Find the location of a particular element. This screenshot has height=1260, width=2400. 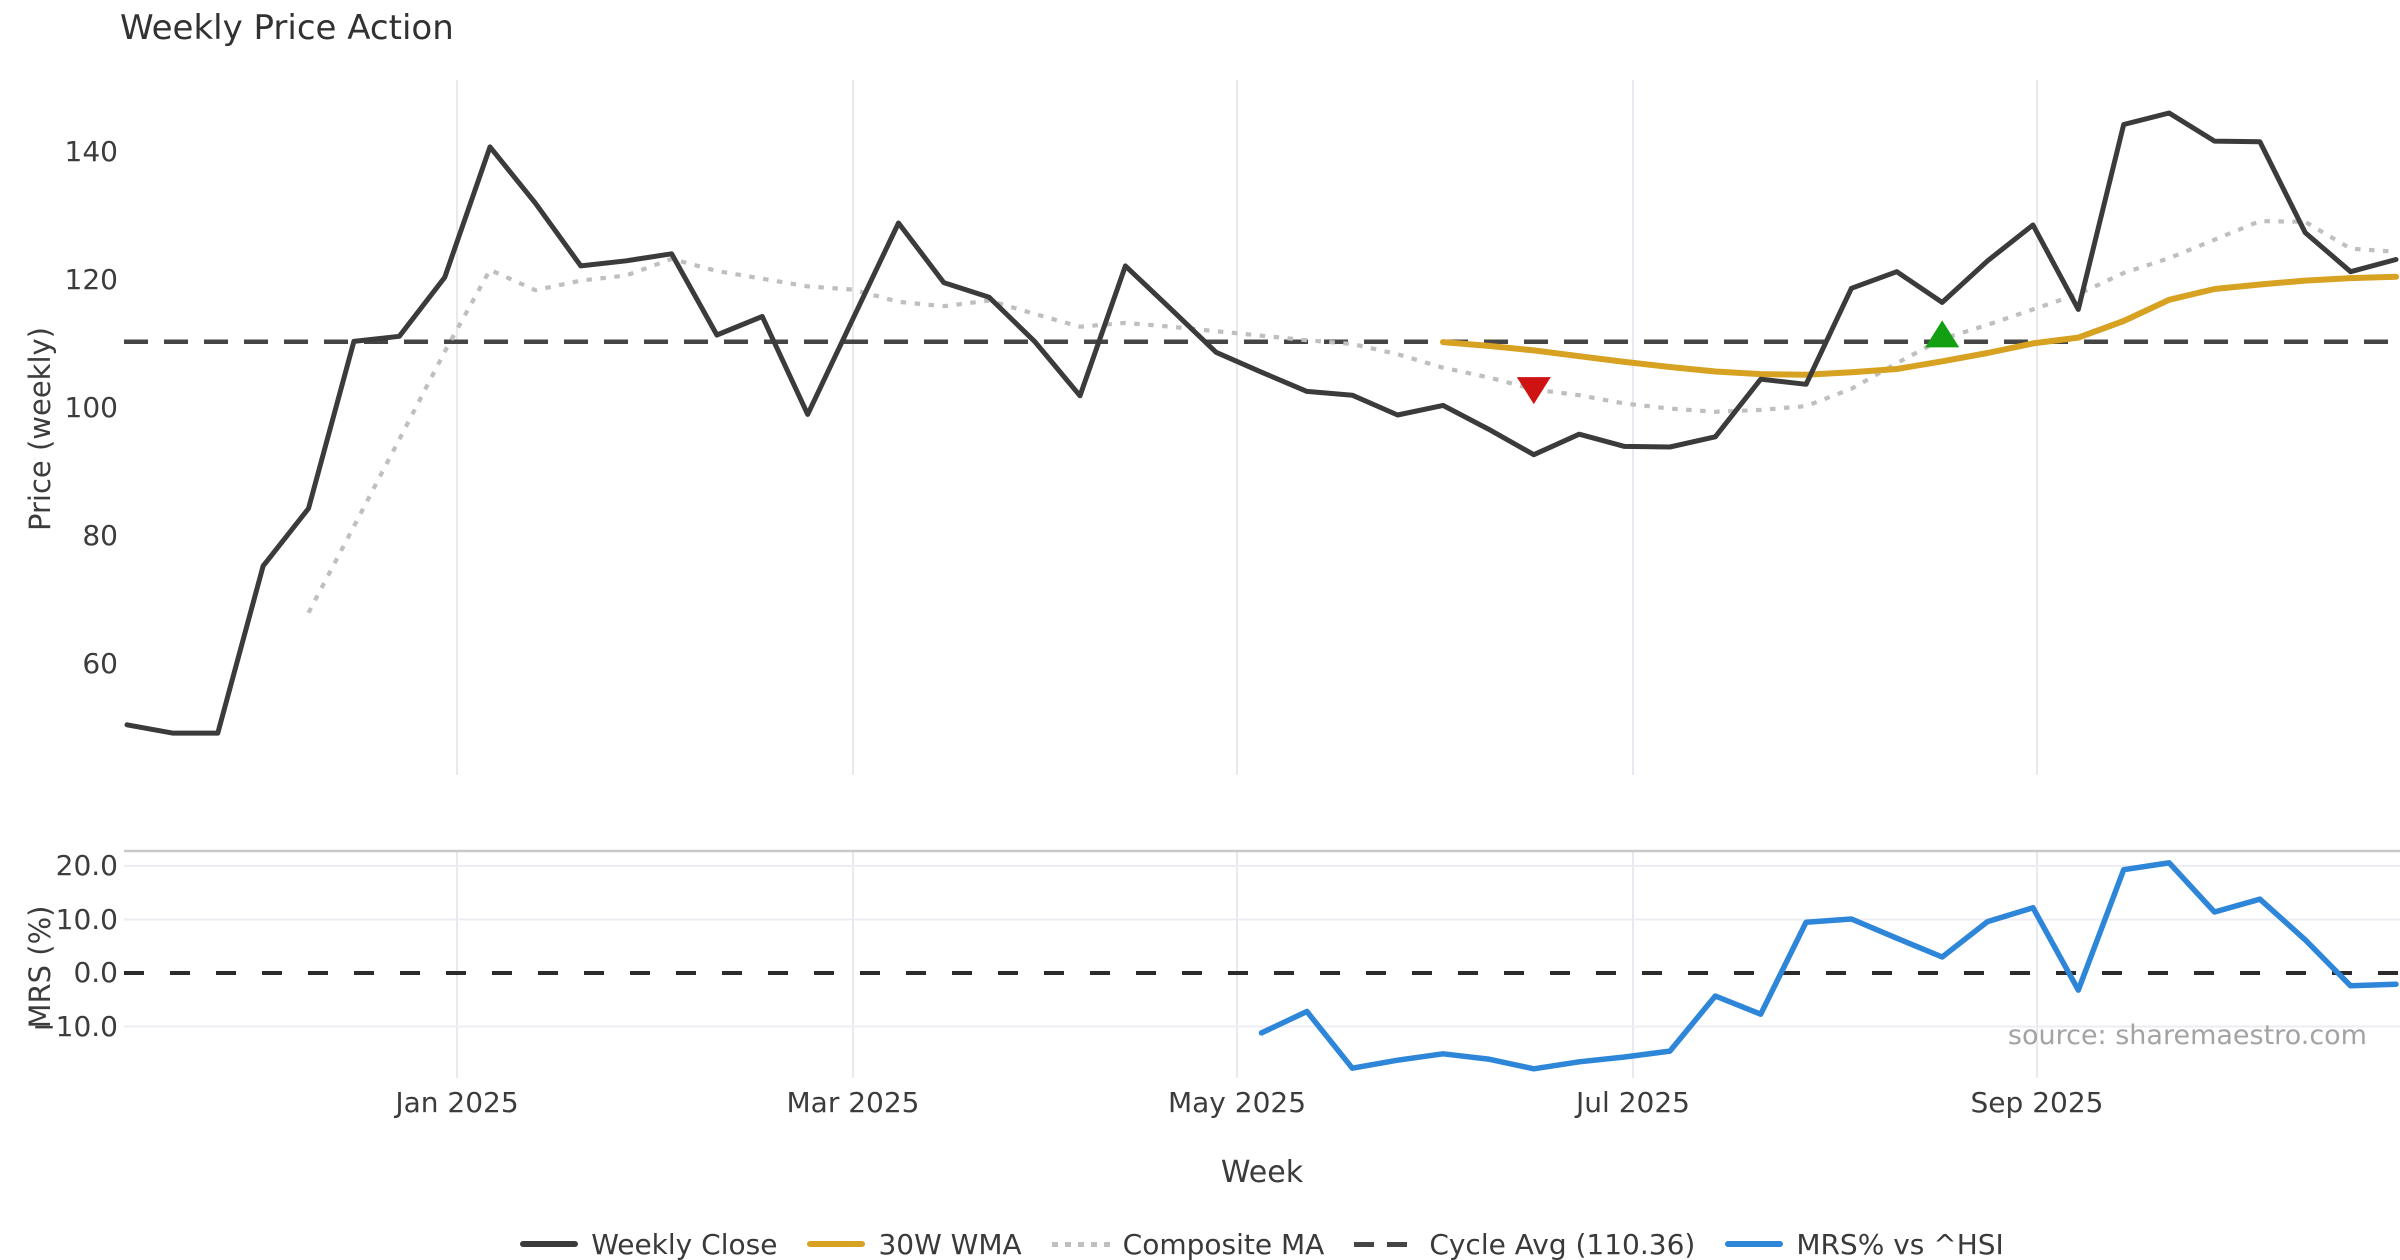

cycle-avg-dashed-swatch-icon is located at coordinates (1385, 1244).